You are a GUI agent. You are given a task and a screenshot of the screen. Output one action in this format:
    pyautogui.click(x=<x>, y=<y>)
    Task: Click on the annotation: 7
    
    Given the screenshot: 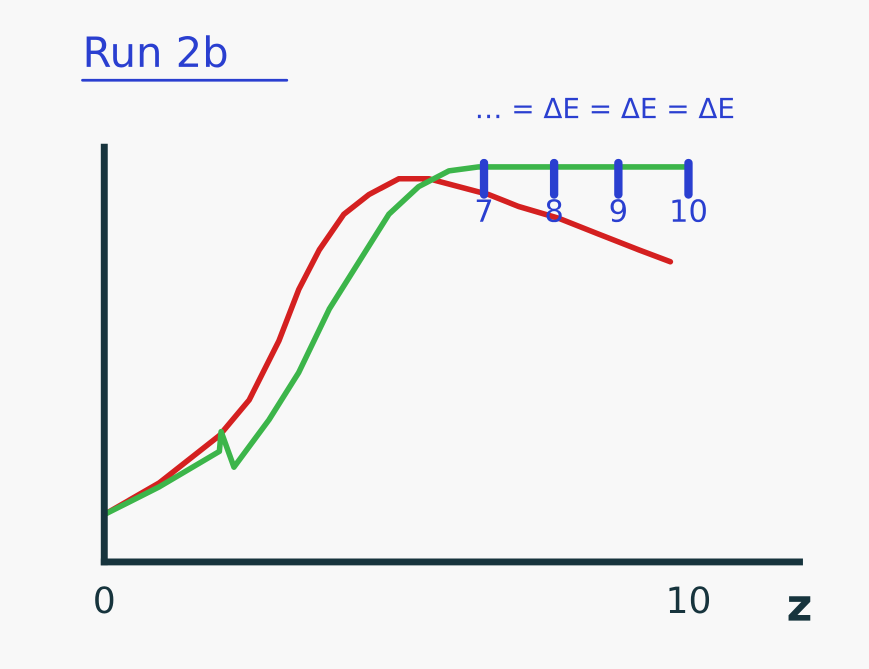 What is the action you would take?
    pyautogui.click(x=484, y=210)
    